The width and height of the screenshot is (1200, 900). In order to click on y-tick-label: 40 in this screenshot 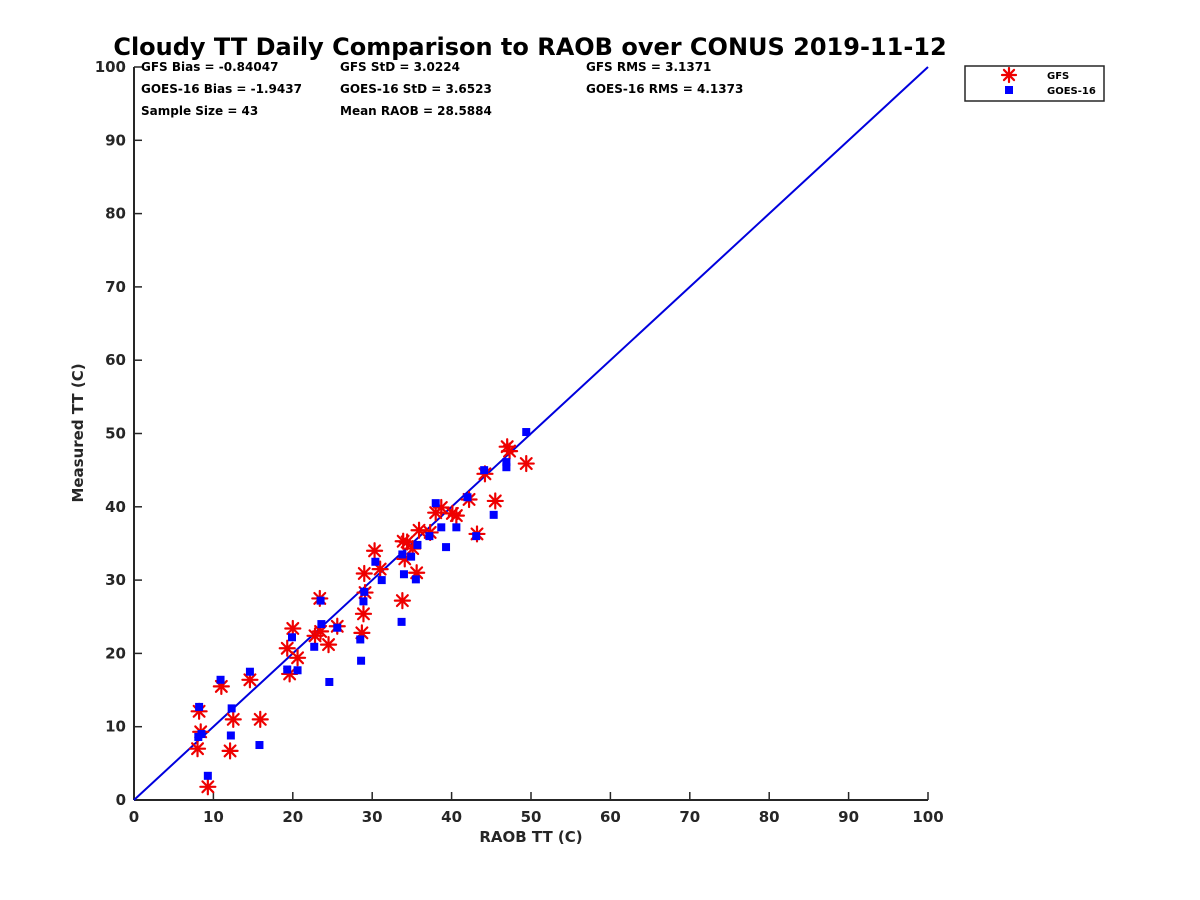, I will do `click(115, 507)`.